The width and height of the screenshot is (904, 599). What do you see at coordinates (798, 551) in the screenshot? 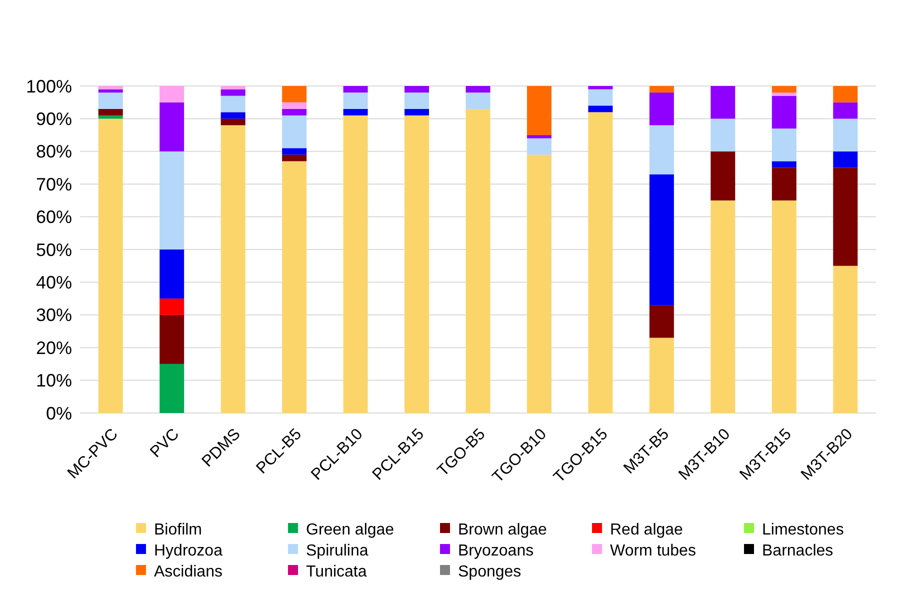
I see `legend-label: Barnacles` at bounding box center [798, 551].